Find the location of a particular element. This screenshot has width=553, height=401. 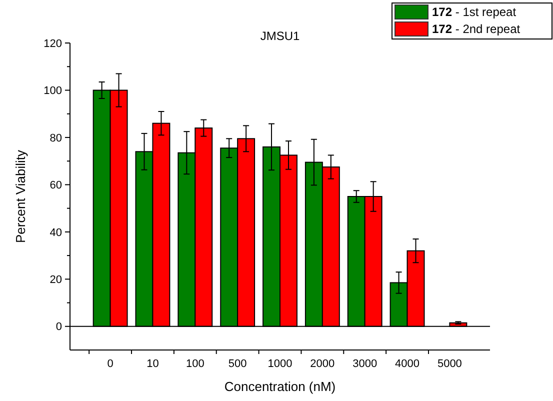

x-tick-label: 5000 is located at coordinates (449, 364).